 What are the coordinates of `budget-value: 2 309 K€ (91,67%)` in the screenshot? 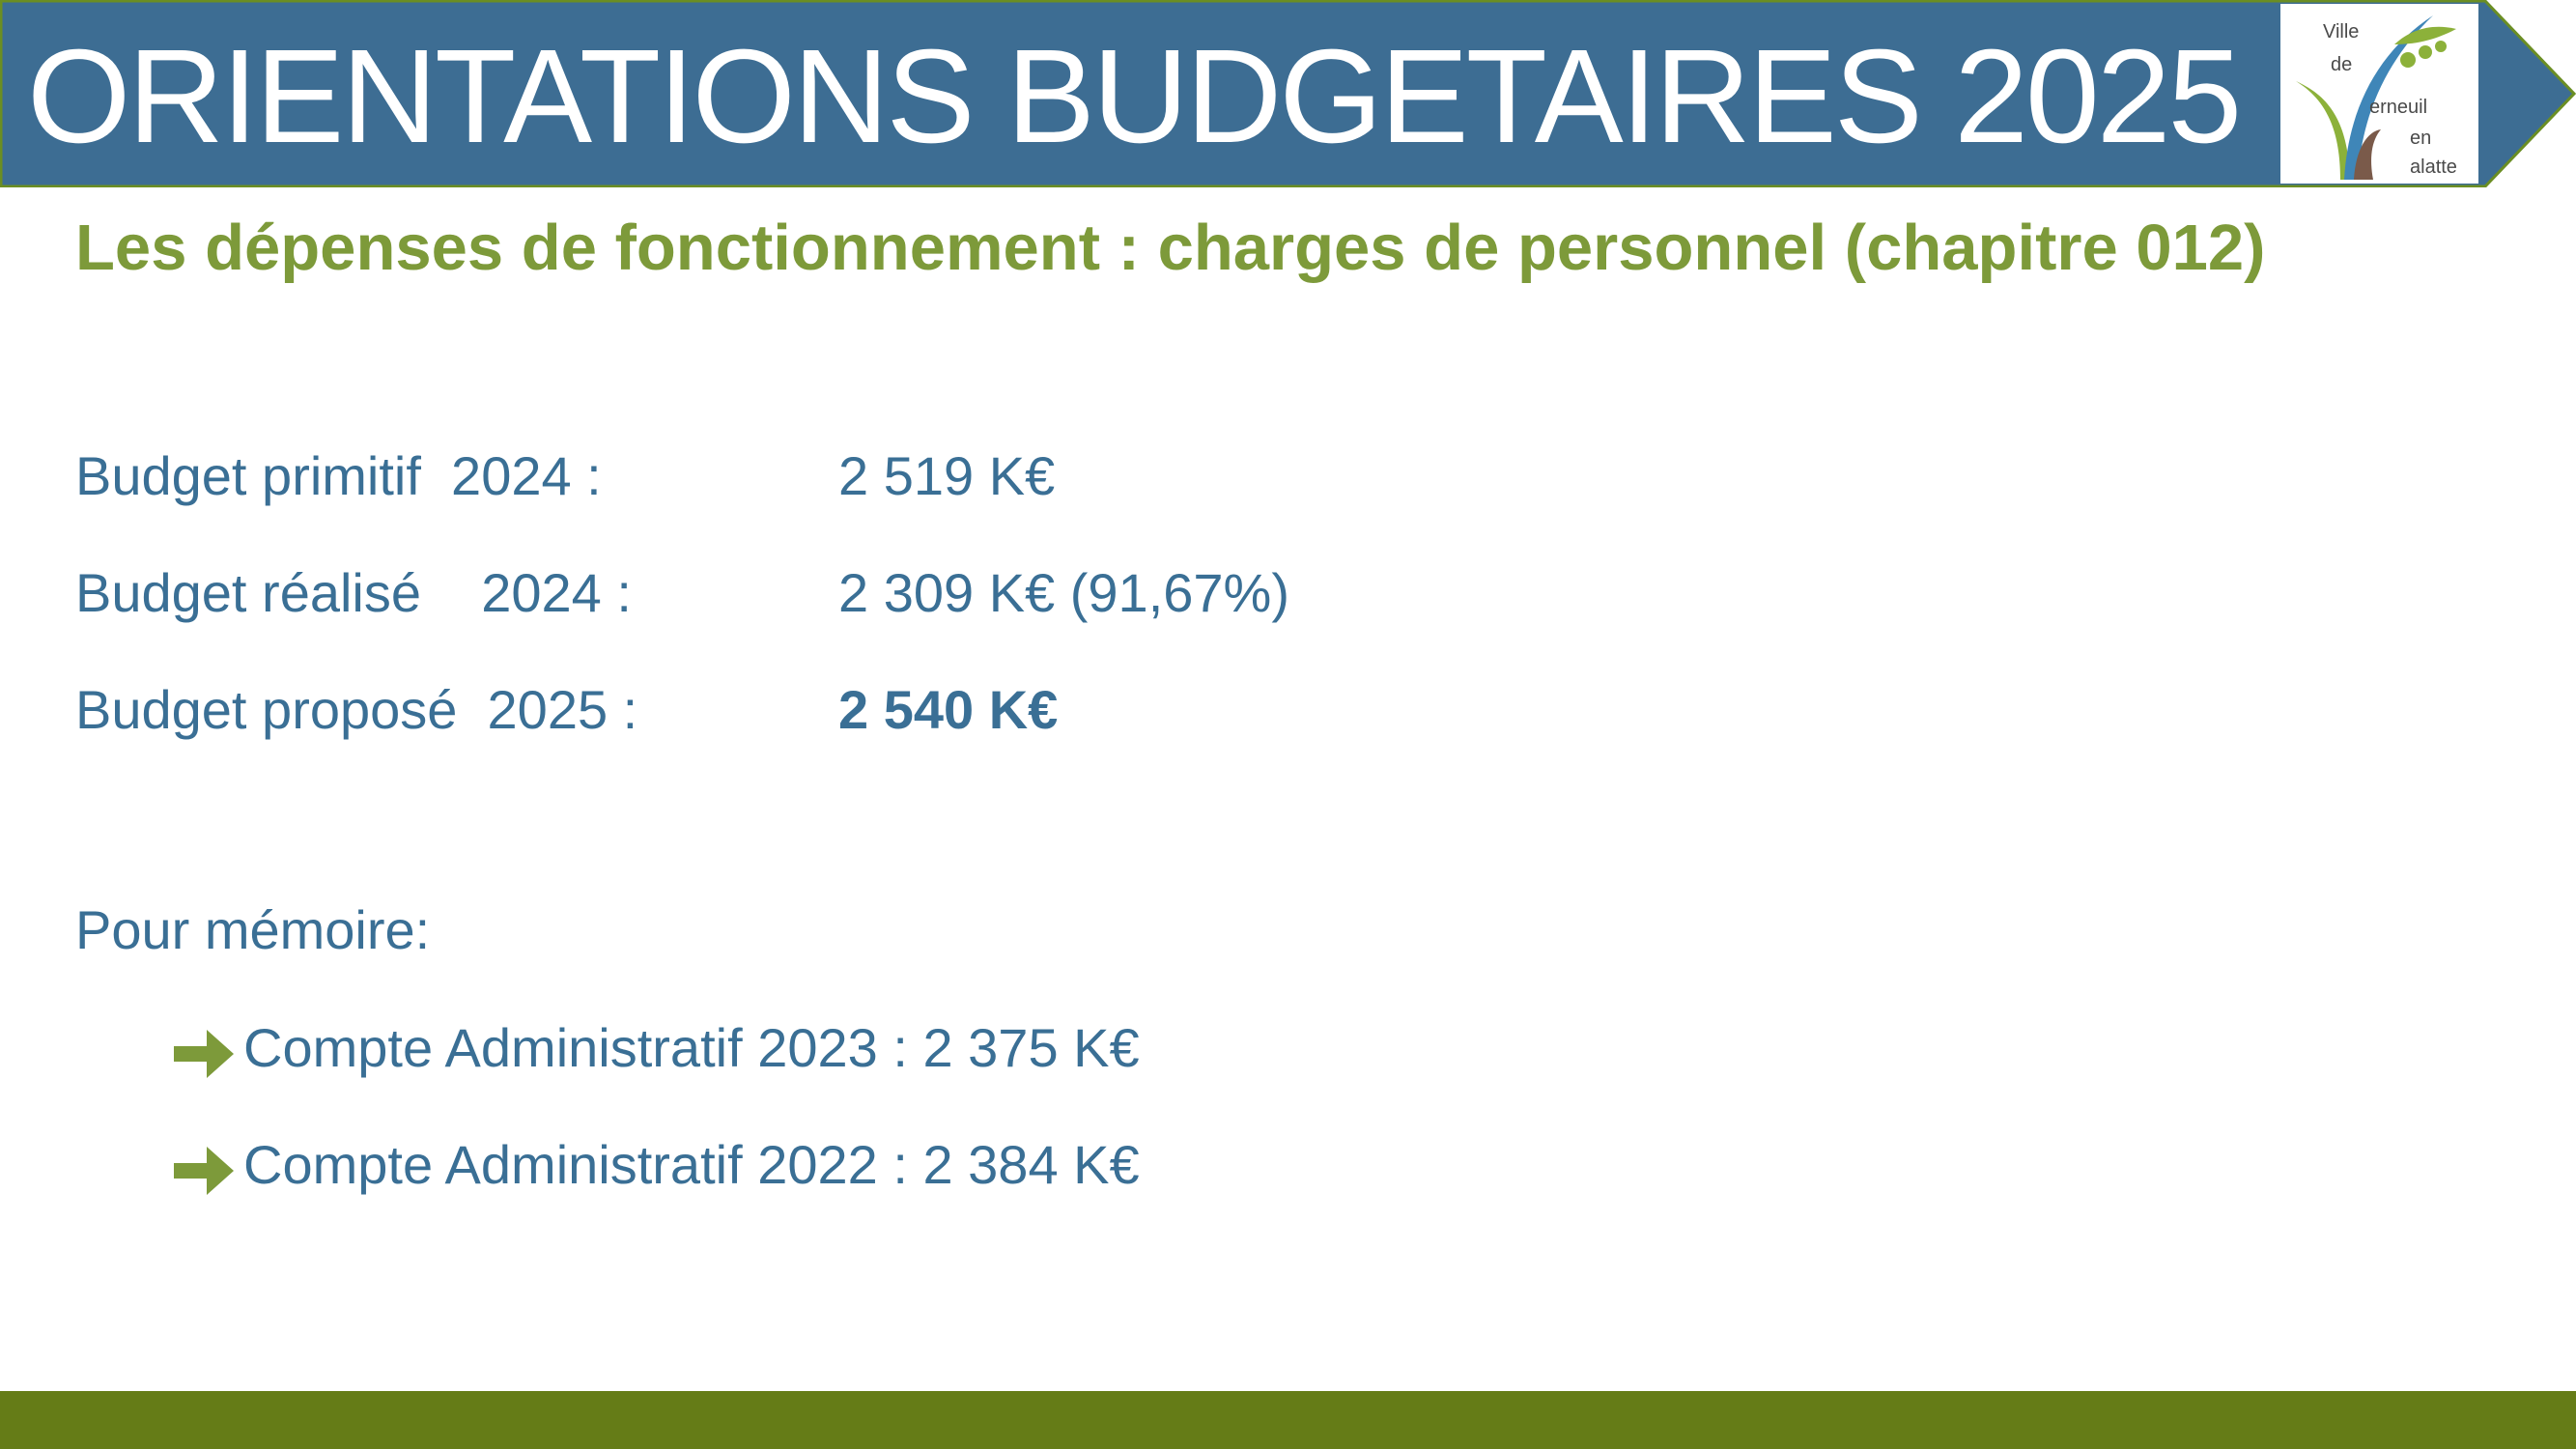 It's located at (1063, 592).